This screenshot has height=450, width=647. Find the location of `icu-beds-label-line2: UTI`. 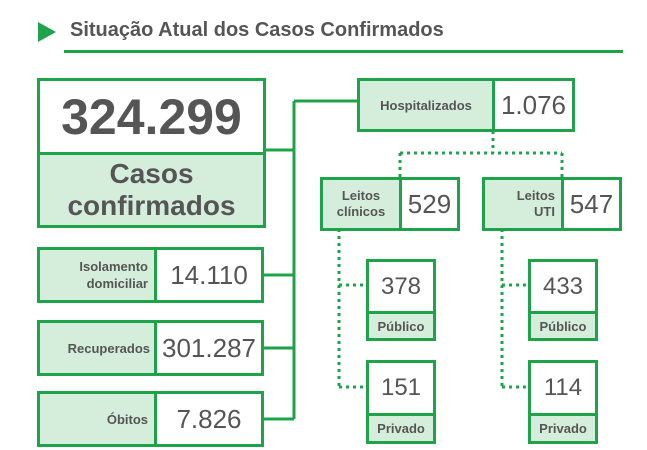

icu-beds-label-line2: UTI is located at coordinates (544, 211).